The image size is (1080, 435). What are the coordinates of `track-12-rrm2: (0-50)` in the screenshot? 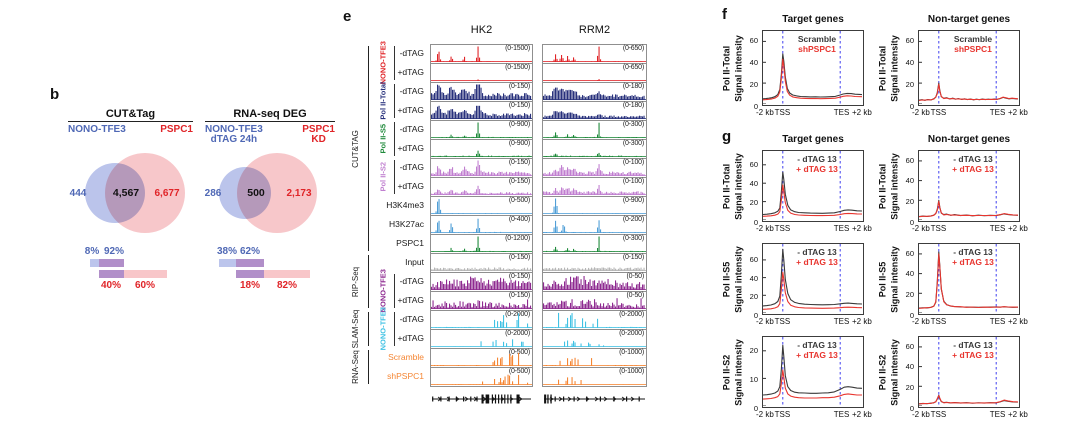 It's located at (594, 282).